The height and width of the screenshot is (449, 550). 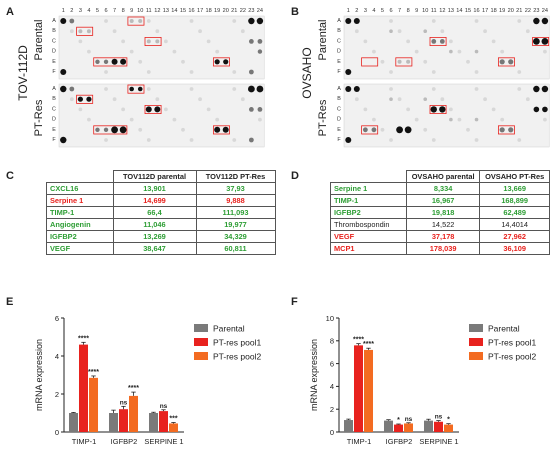 What do you see at coordinates (332, 341) in the screenshot?
I see `y-tick-label: 8` at bounding box center [332, 341].